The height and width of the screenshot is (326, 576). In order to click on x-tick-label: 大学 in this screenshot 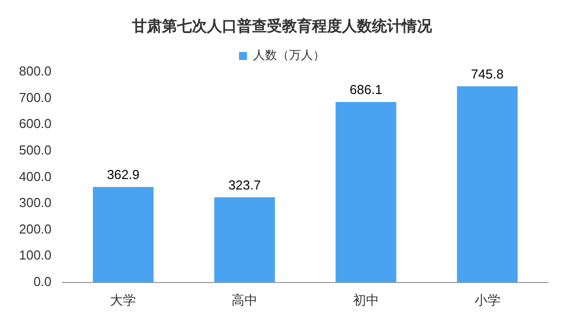, I will do `click(123, 301)`.